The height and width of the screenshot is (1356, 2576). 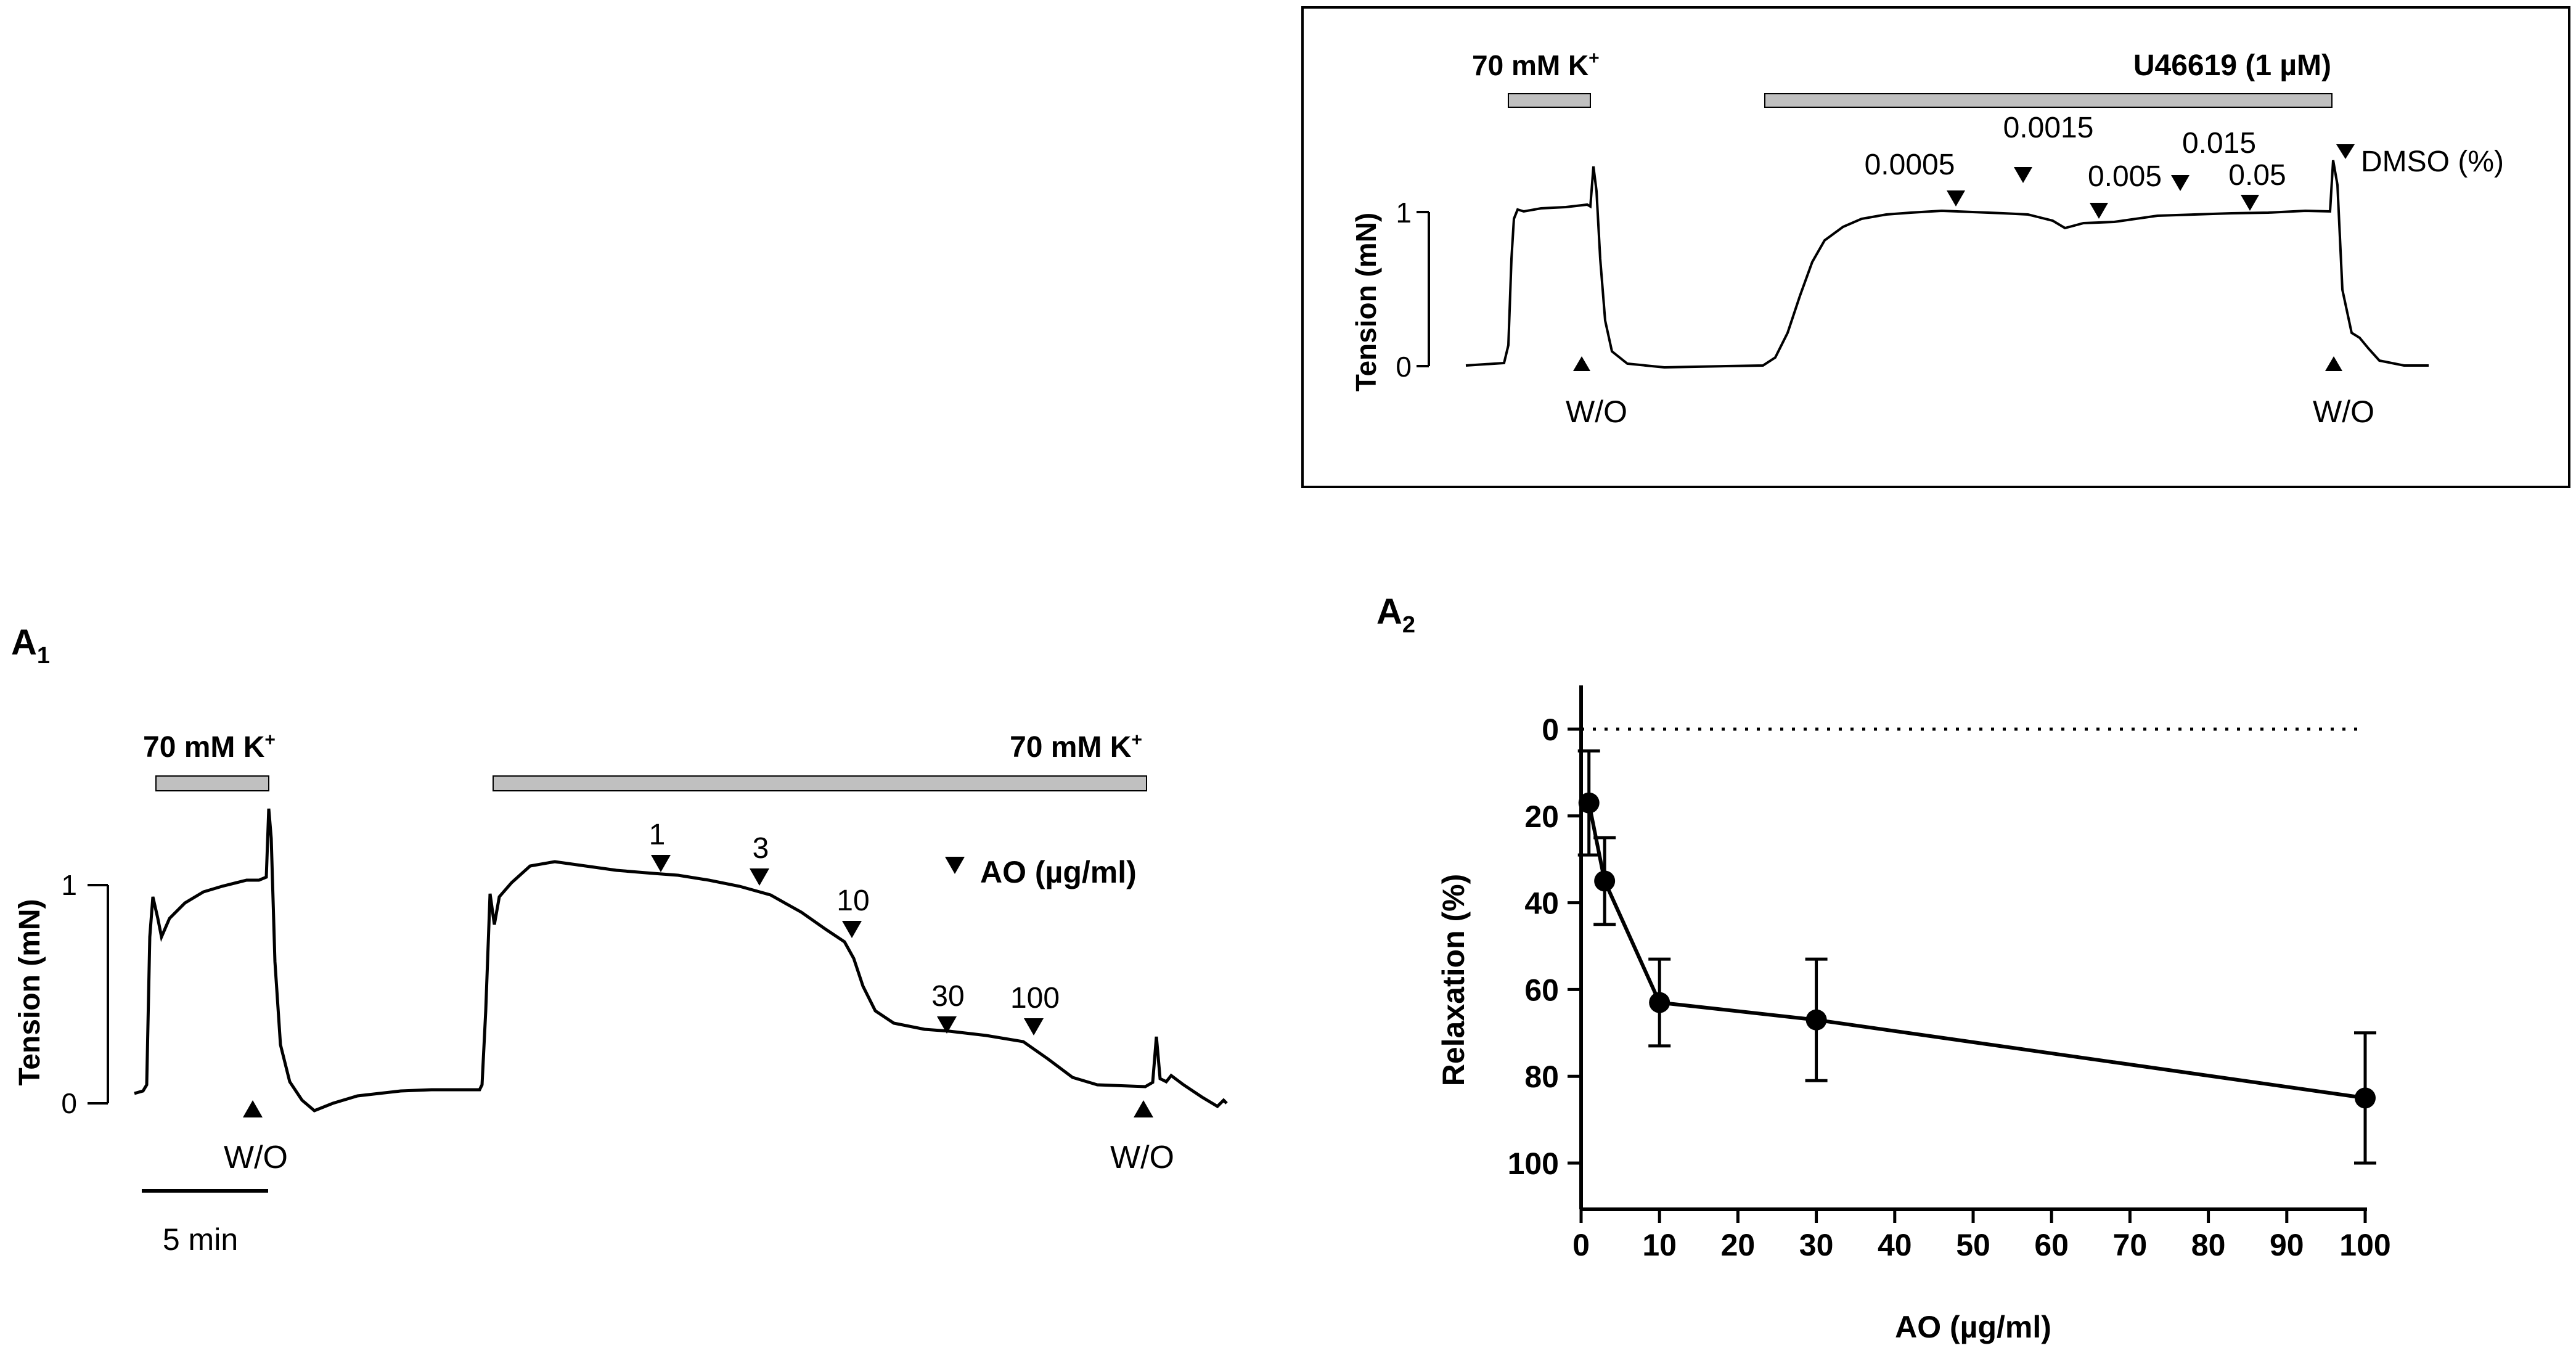 What do you see at coordinates (657, 835) in the screenshot?
I see `a1-dose-label: 1` at bounding box center [657, 835].